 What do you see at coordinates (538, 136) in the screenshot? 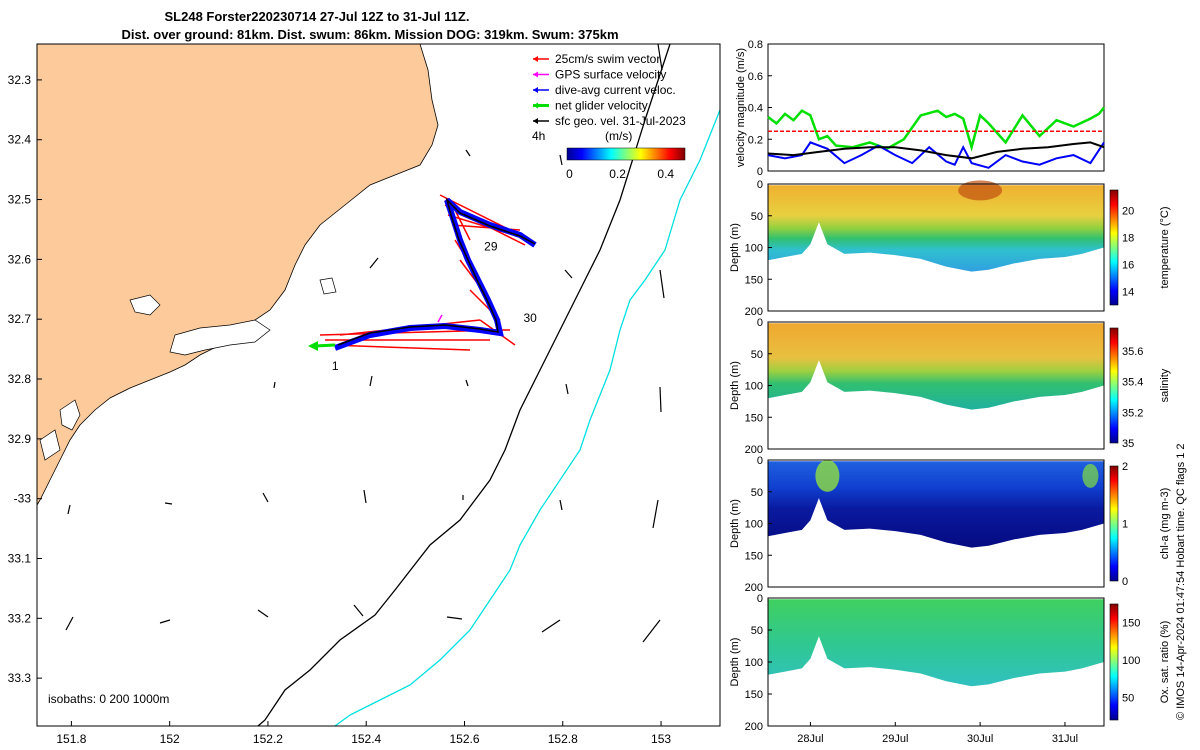
I see `legend-extra: 4h` at bounding box center [538, 136].